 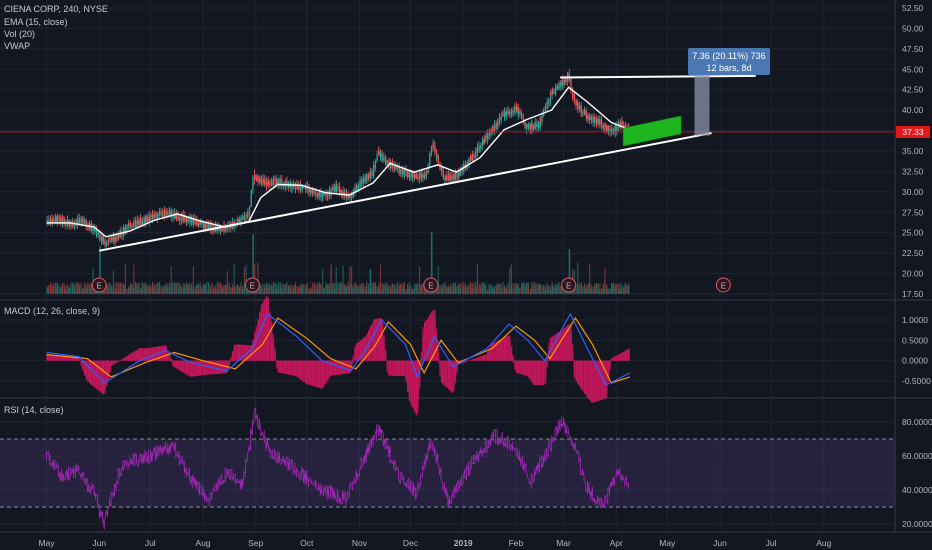 What do you see at coordinates (307, 543) in the screenshot?
I see `x-tick-label: Oct` at bounding box center [307, 543].